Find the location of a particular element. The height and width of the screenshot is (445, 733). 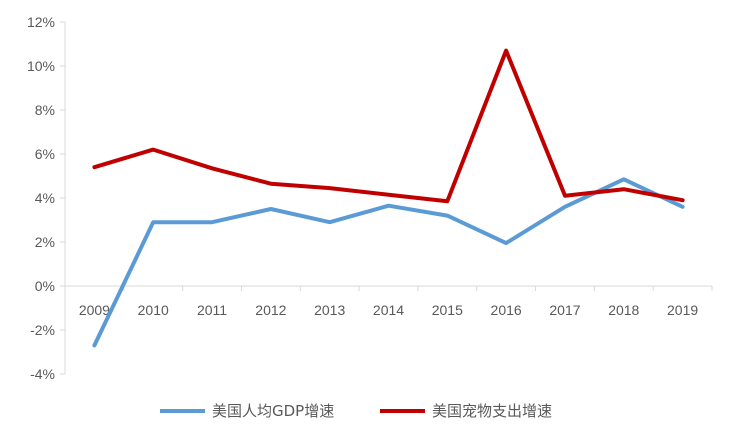

x-tick-label: 2015 is located at coordinates (447, 310).